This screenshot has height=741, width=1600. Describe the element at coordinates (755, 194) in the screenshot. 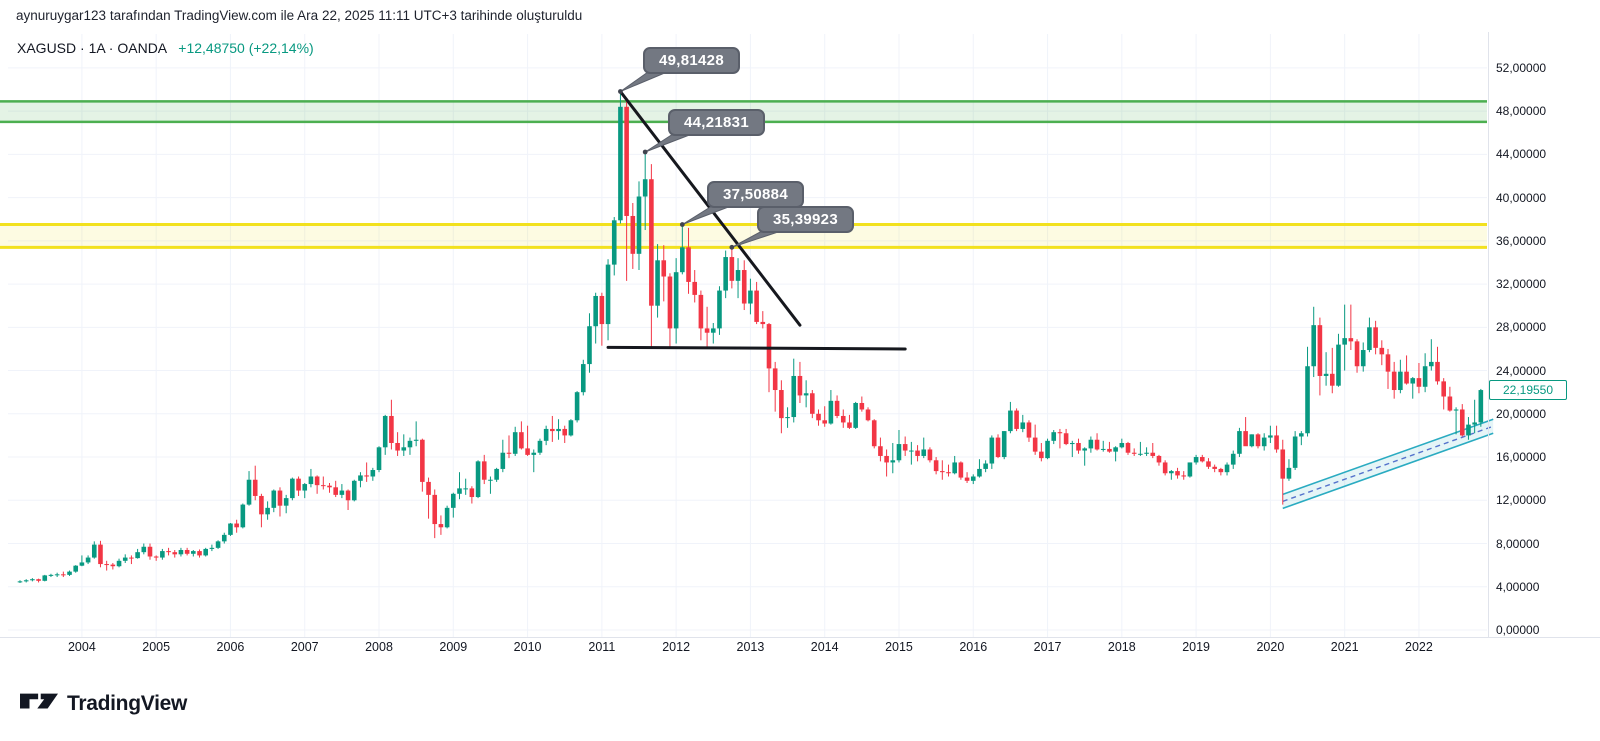

I see `price-callout: 37,50884` at that location.